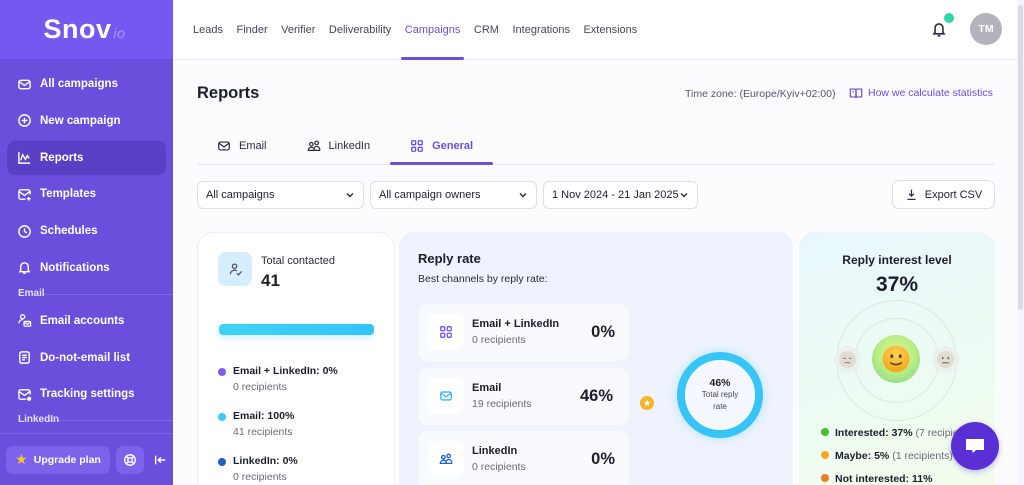  I want to click on logo: Snov io, so click(86, 29).